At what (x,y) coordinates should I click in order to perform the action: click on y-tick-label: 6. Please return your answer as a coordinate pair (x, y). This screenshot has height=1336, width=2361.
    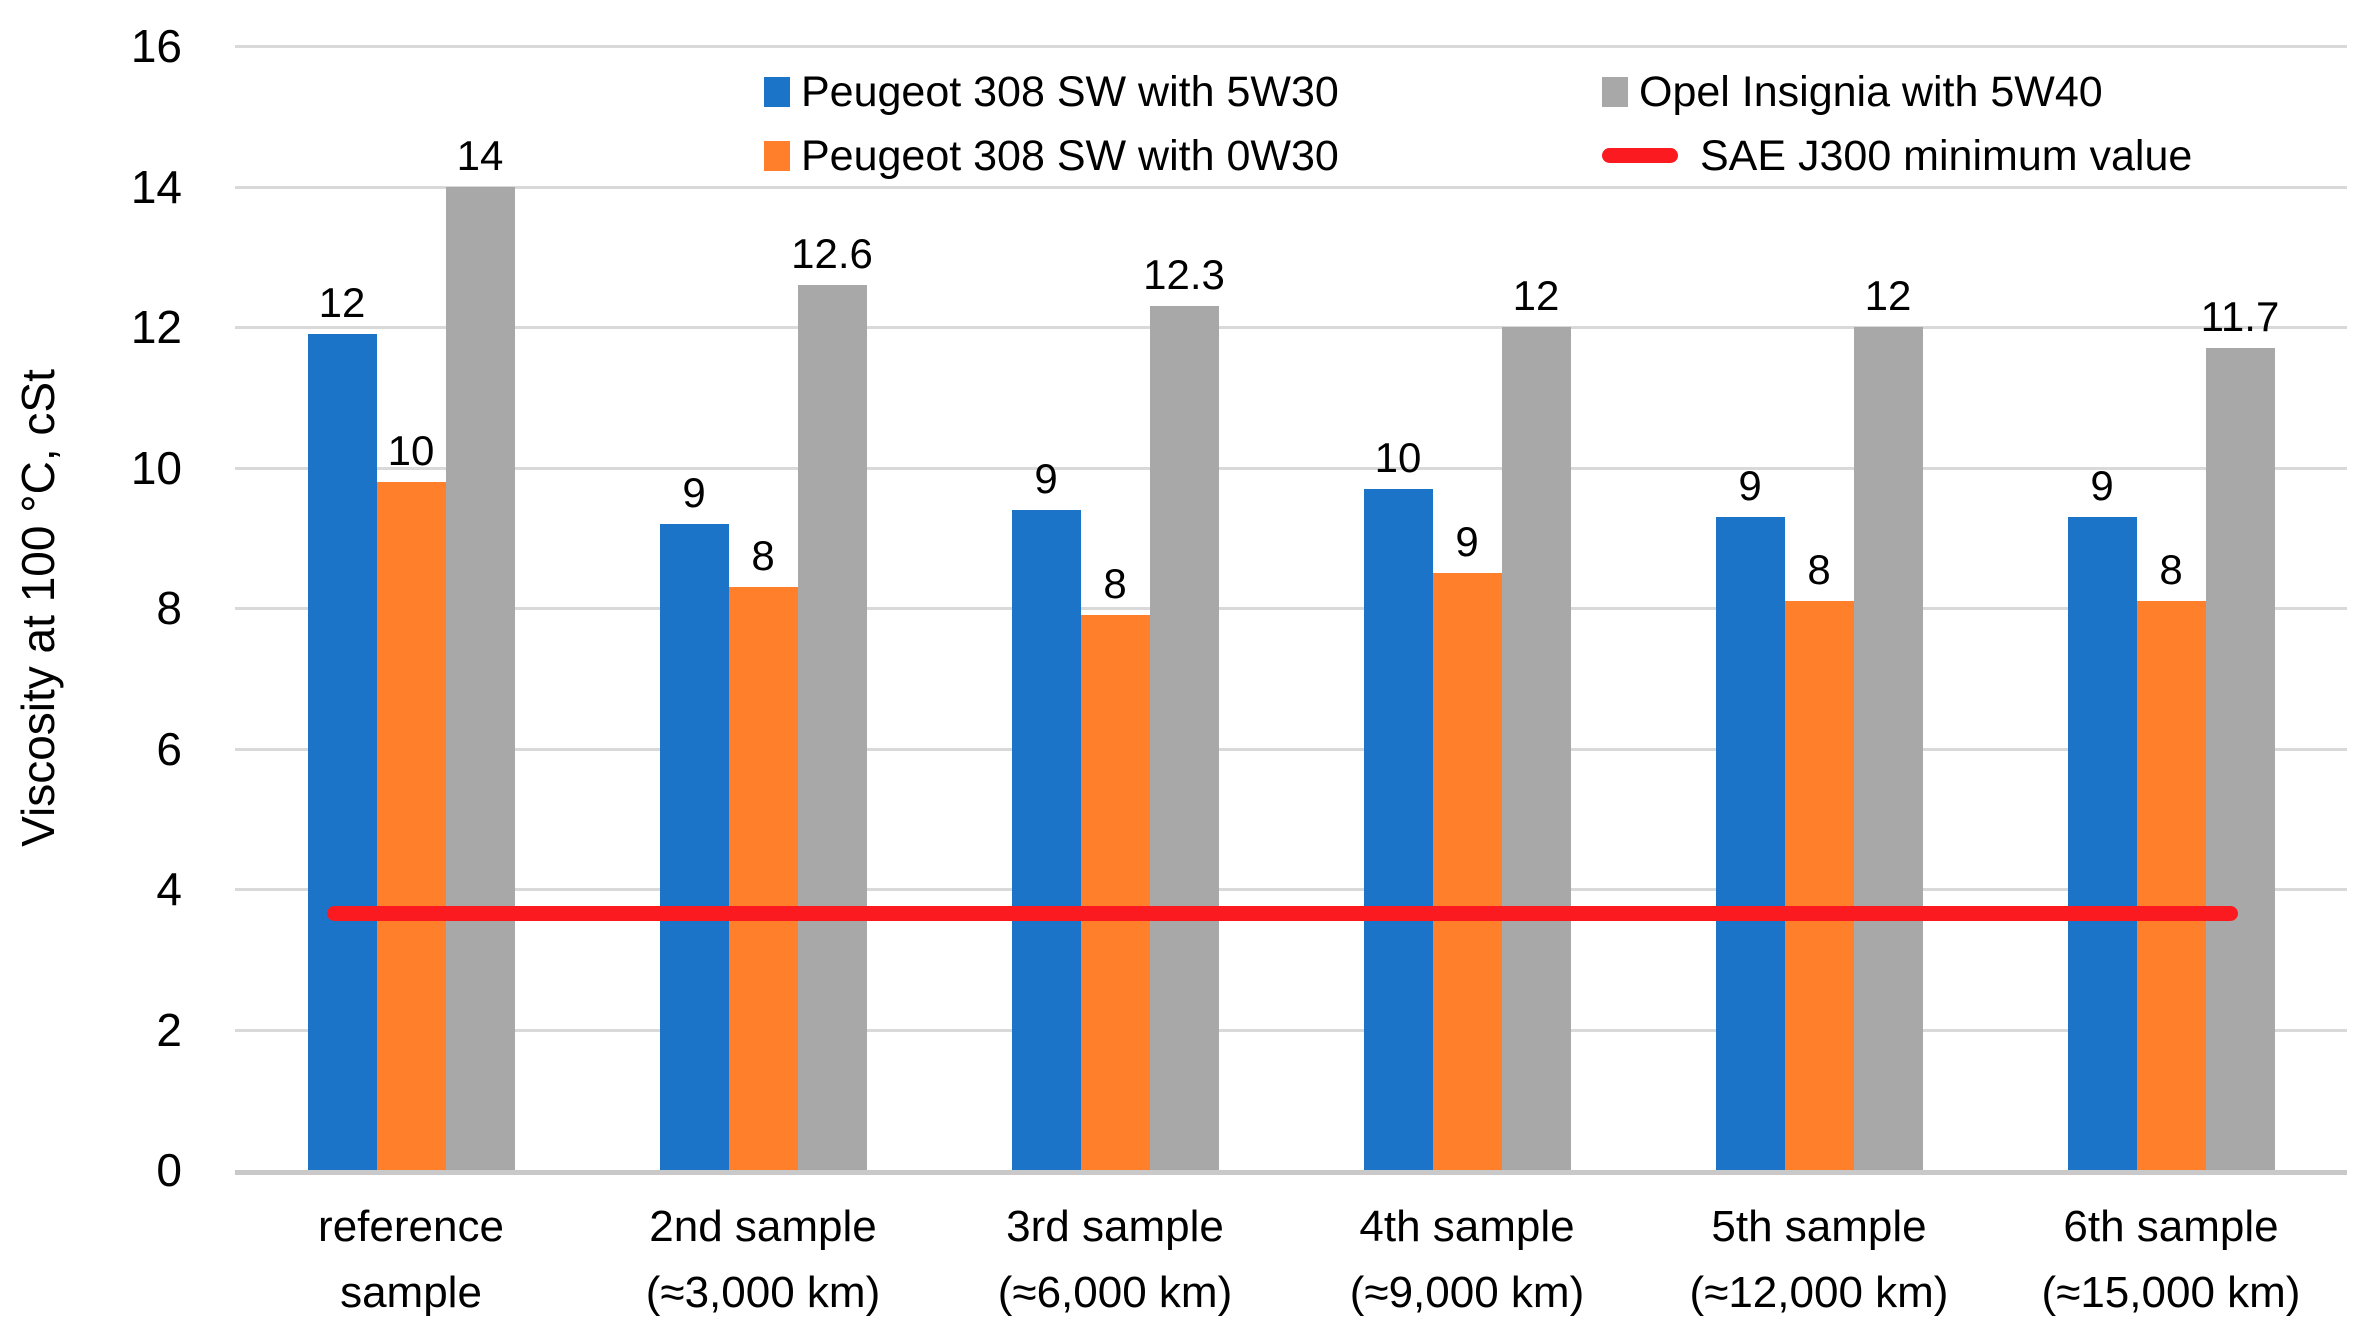
    Looking at the image, I should click on (169, 748).